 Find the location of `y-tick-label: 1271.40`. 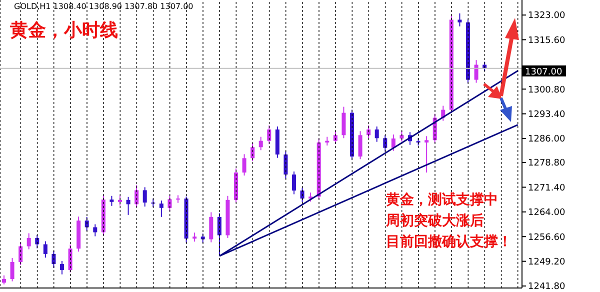

y-tick-label: 1271.40 is located at coordinates (547, 188).